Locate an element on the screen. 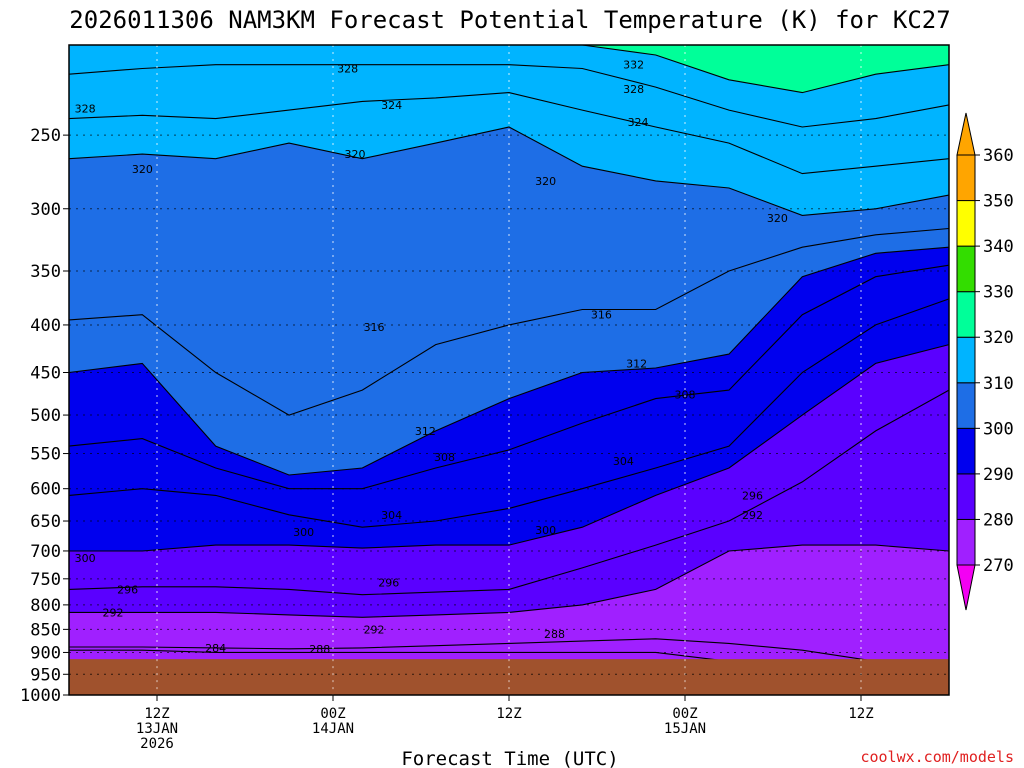  colorbar-label: 320 is located at coordinates (998, 338).